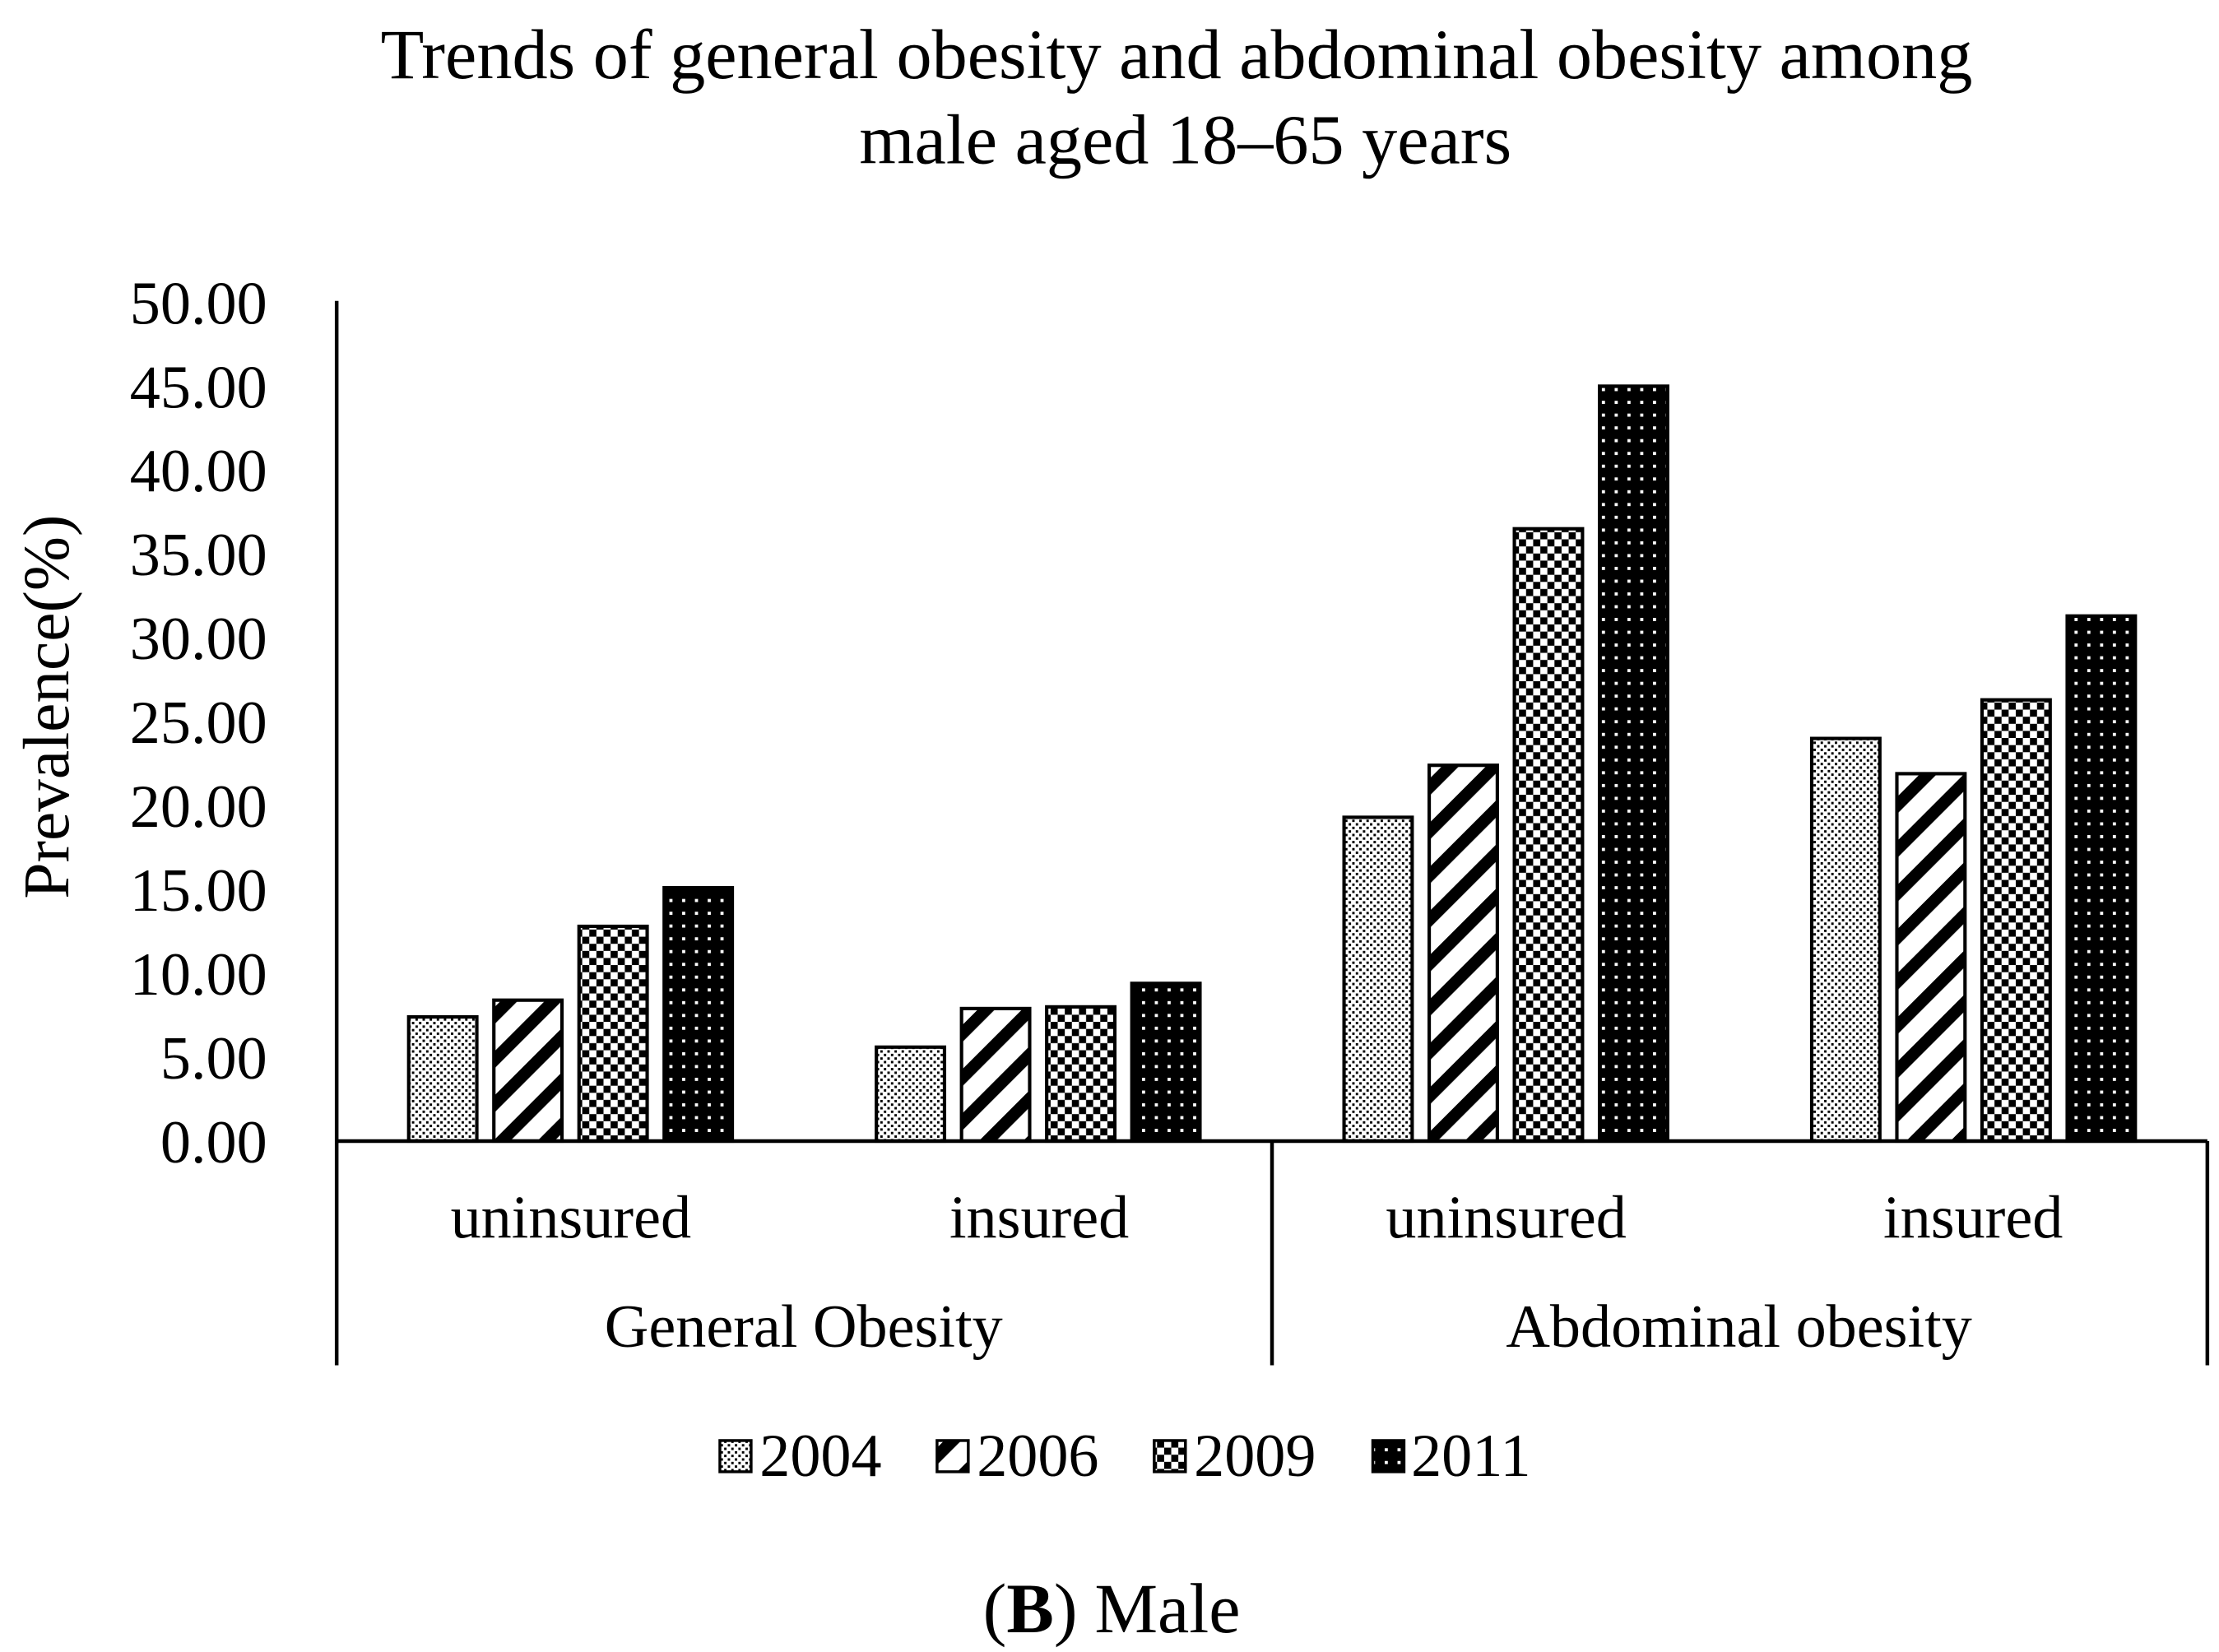 The image size is (2219, 1652). I want to click on bar-2009-general-obesity-uninsured, so click(613, 1034).